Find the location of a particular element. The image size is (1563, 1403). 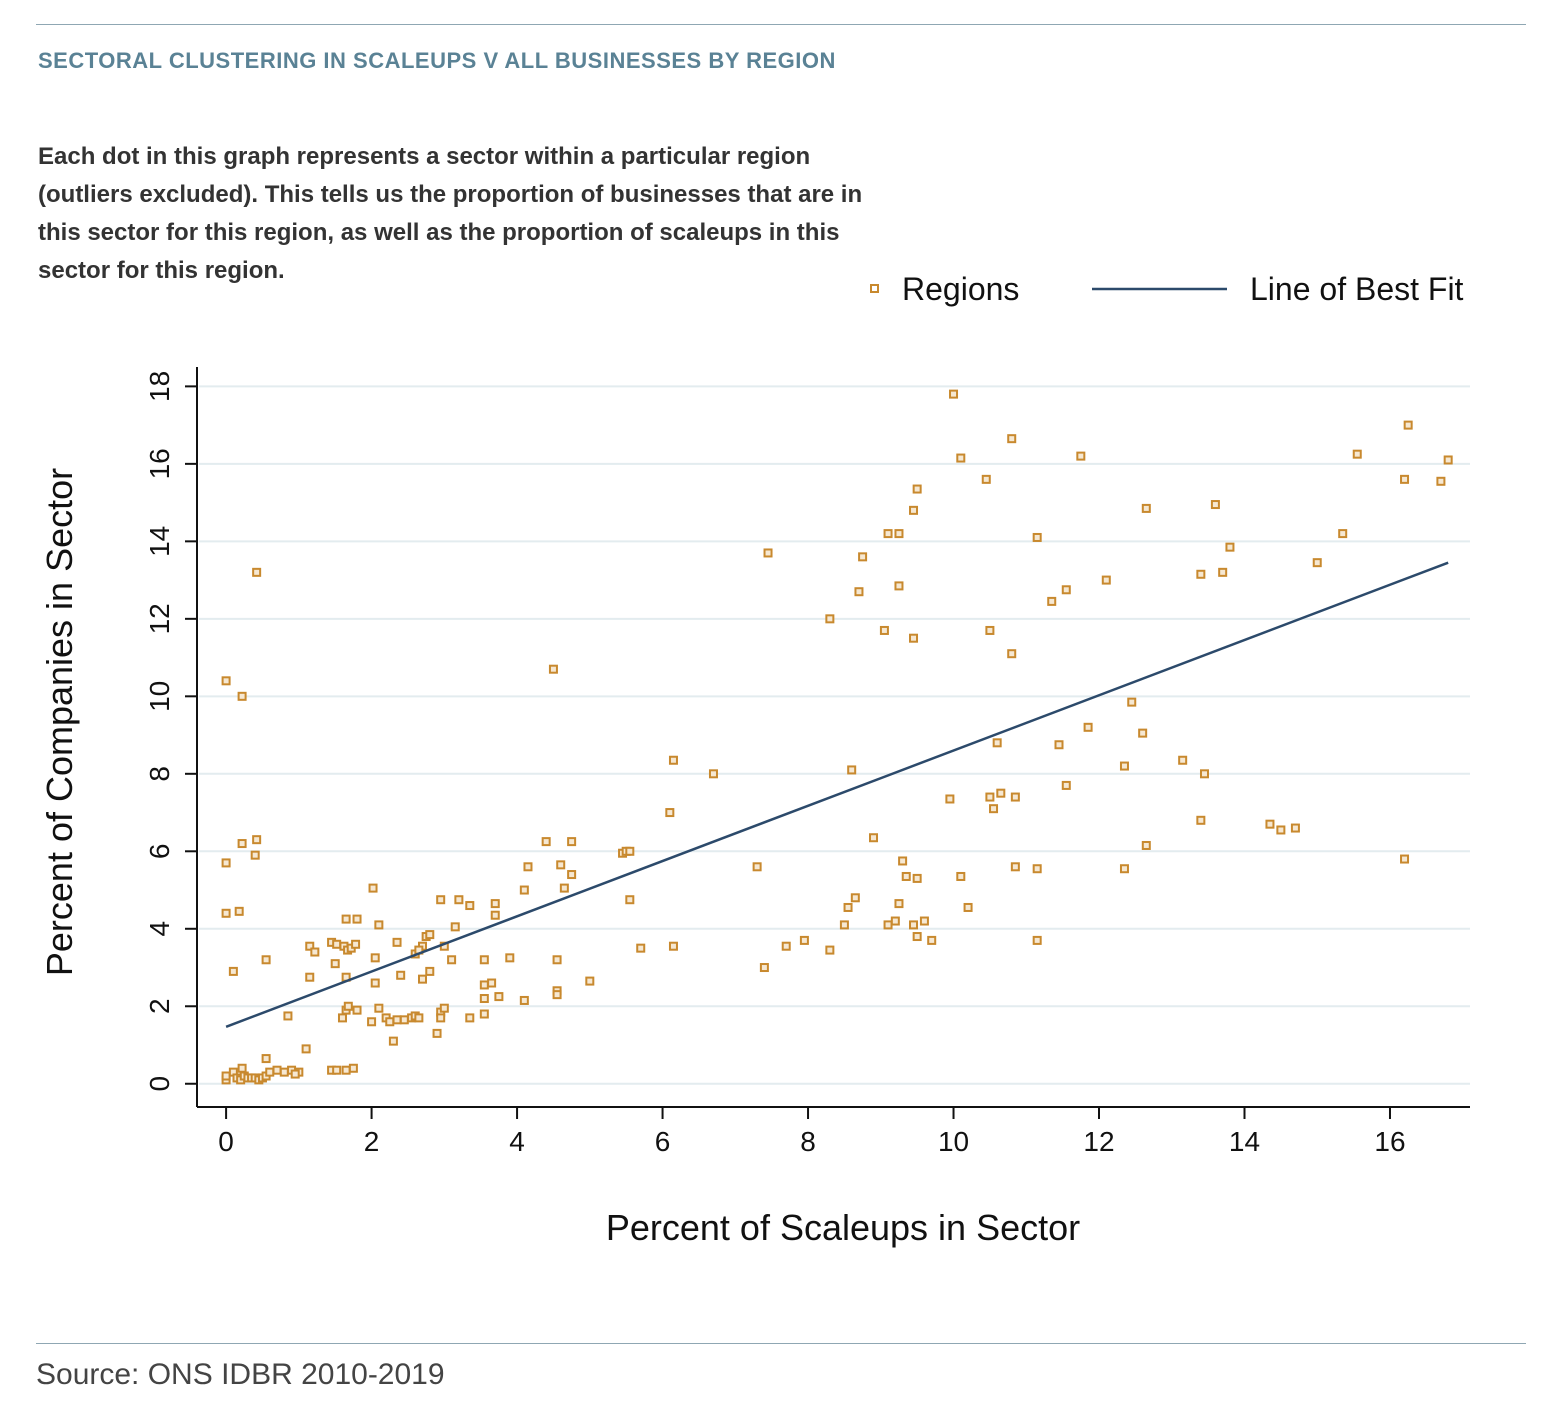

y-tick-label: 10 is located at coordinates (159, 696).